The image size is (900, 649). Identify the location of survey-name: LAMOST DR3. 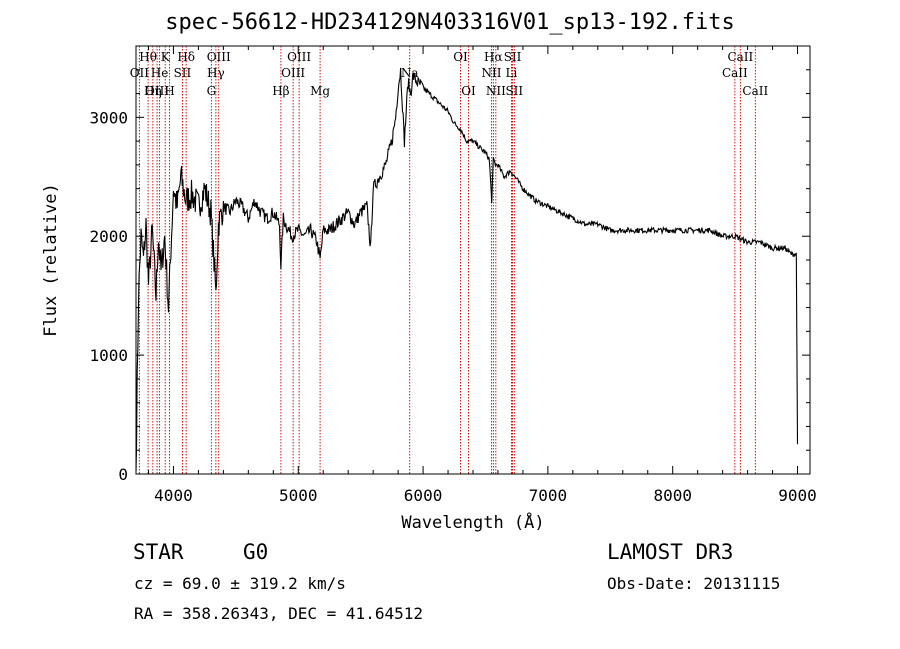
(670, 552).